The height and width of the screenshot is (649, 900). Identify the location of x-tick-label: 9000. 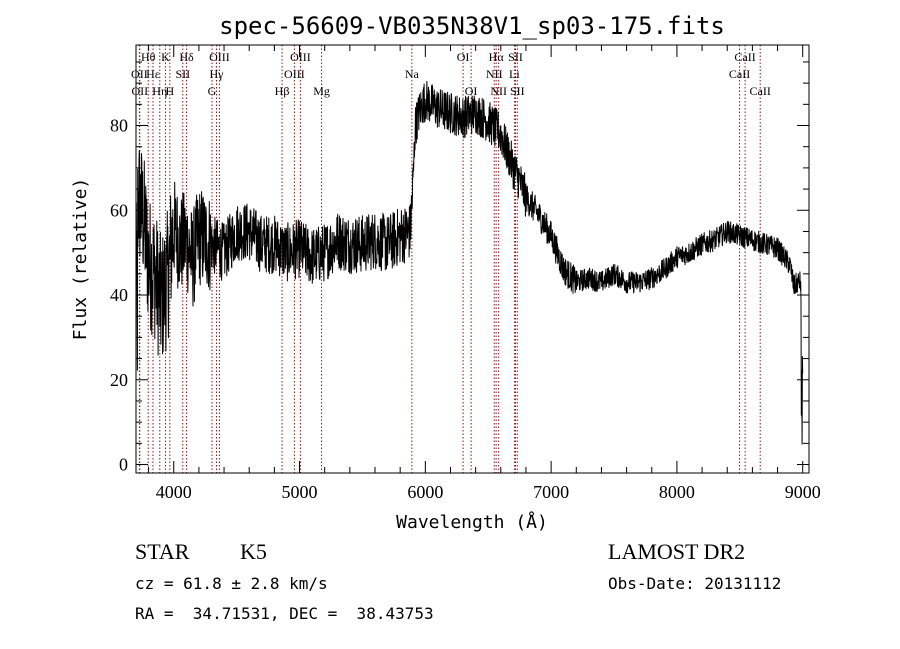
(803, 492).